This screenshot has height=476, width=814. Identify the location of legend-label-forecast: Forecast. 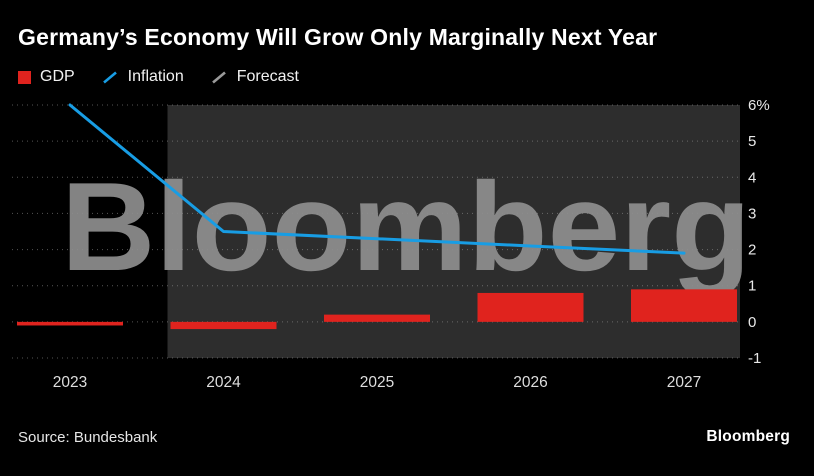
(267, 76).